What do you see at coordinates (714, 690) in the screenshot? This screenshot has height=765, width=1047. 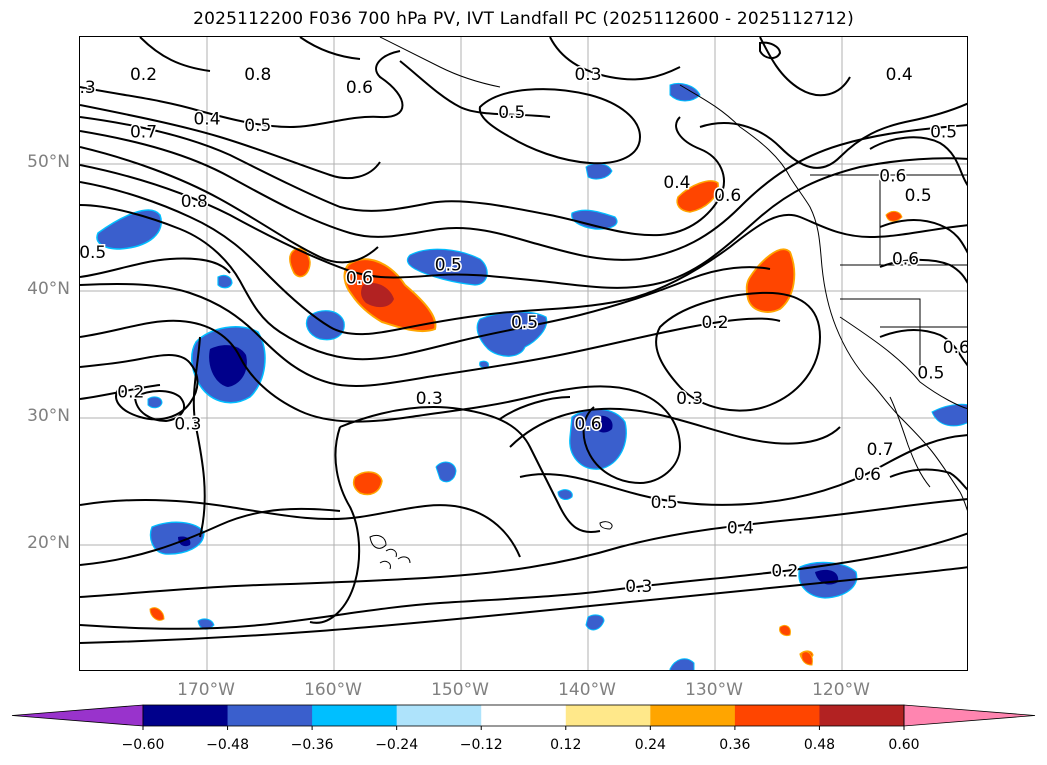 I see `longitude-label: 130°W` at bounding box center [714, 690].